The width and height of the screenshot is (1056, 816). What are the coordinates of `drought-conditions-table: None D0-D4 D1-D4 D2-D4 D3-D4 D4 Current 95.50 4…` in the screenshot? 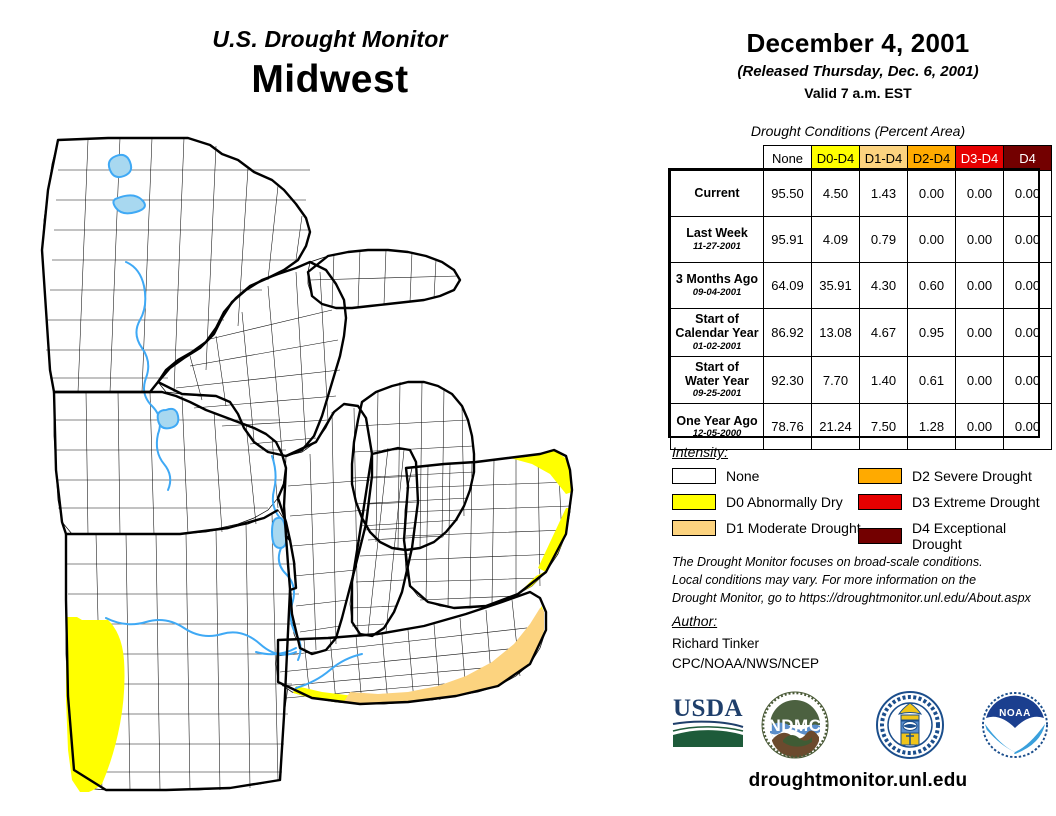 It's located at (861, 298).